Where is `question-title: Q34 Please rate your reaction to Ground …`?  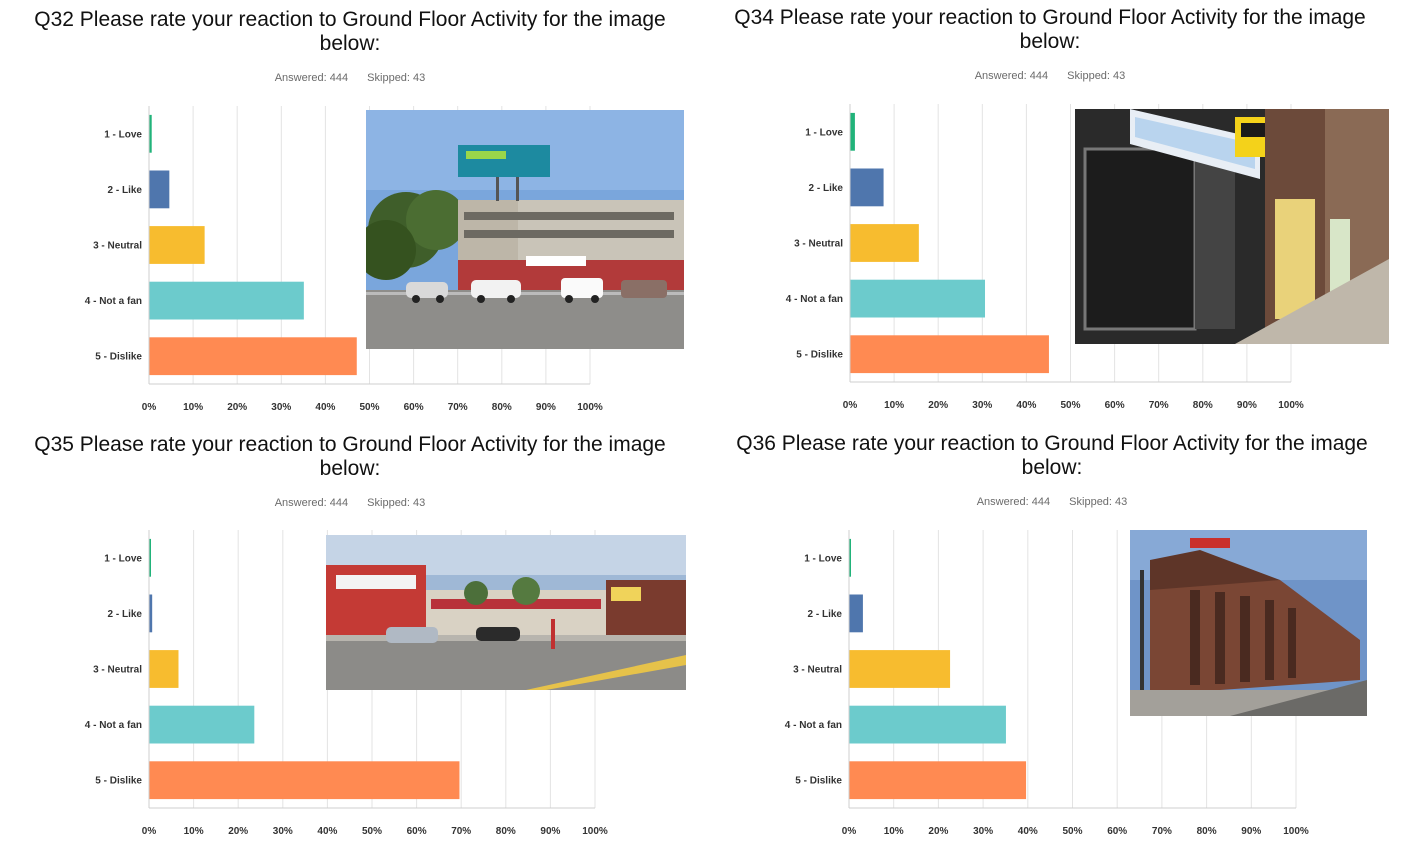 question-title: Q34 Please rate your reaction to Ground … is located at coordinates (1050, 30).